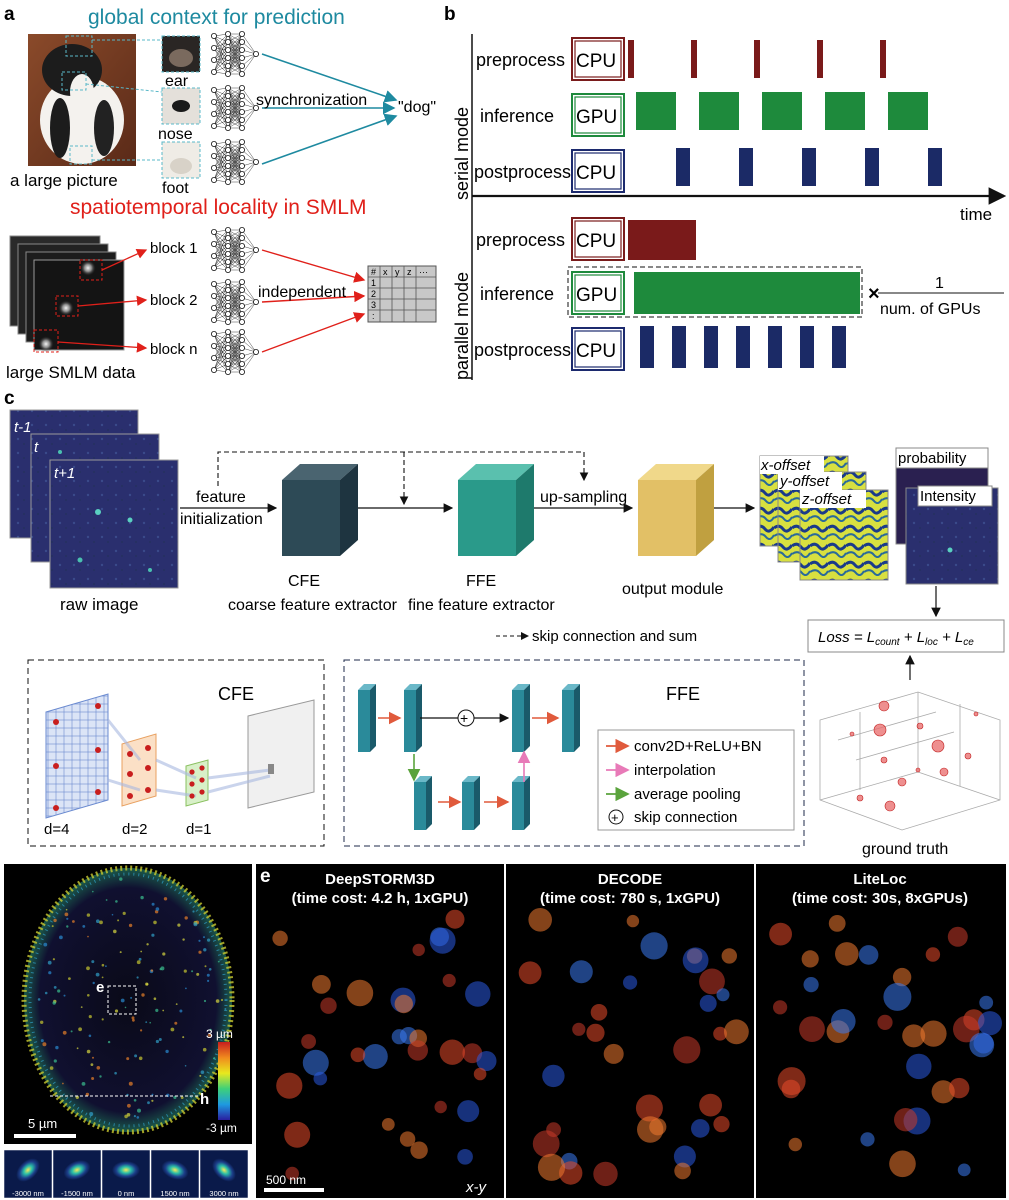 The height and width of the screenshot is (1200, 1009). I want to click on cfe-kernel-dots, so click(129, 757).